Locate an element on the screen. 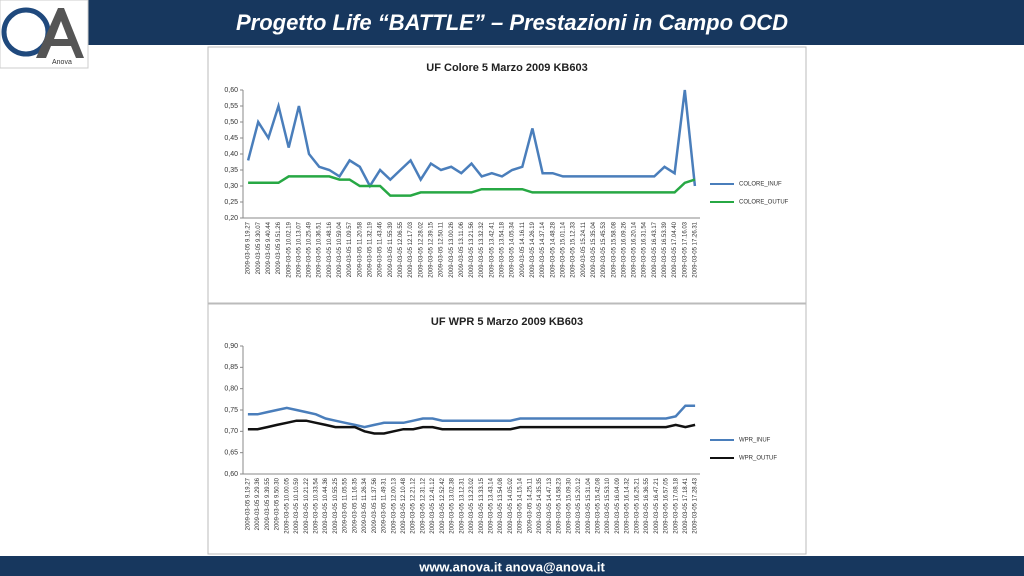  x-tick-label: 2009-03-05 13.02.38 is located at coordinates (453, 505).